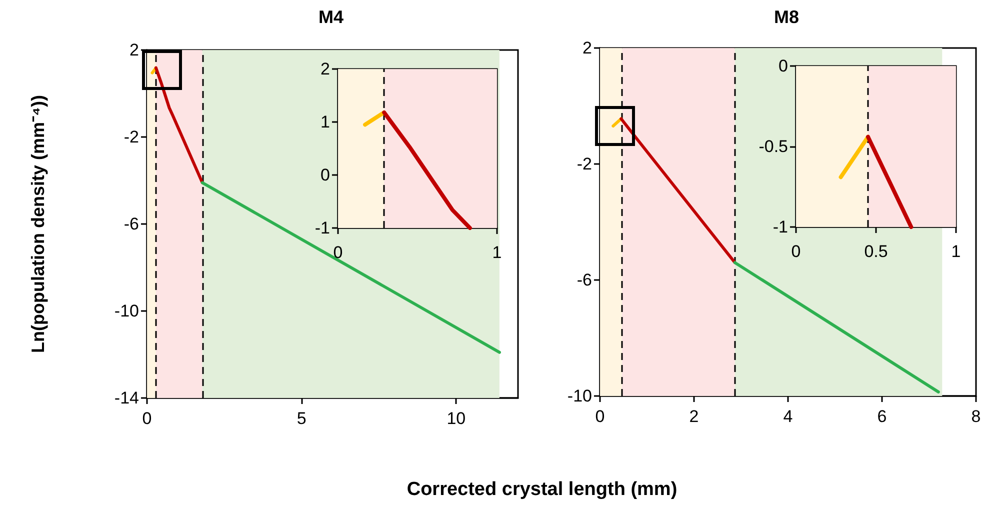 This screenshot has height=511, width=984. I want to click on x-axis-title: Corrected crystal length (mm), so click(542, 489).